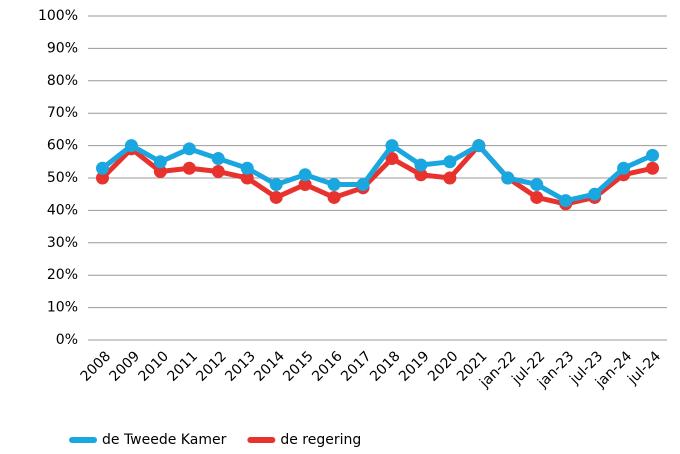  I want to click on x-tick-label: 2019, so click(414, 366).